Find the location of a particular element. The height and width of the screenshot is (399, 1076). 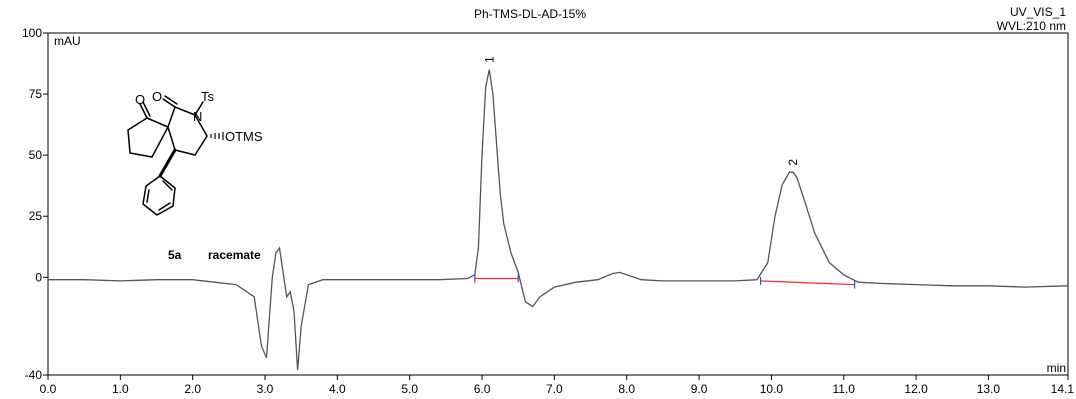

ketone-oxygen: O is located at coordinates (140, 99).